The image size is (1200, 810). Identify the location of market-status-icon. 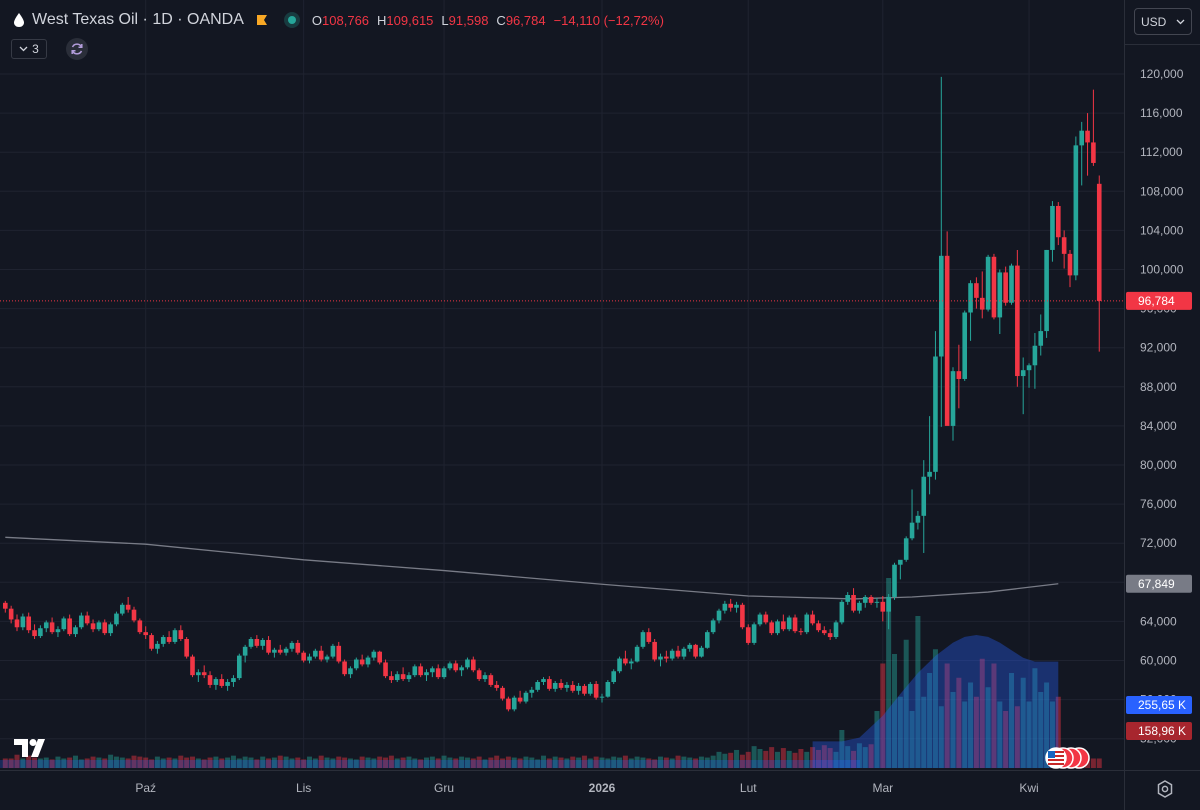
(291, 20).